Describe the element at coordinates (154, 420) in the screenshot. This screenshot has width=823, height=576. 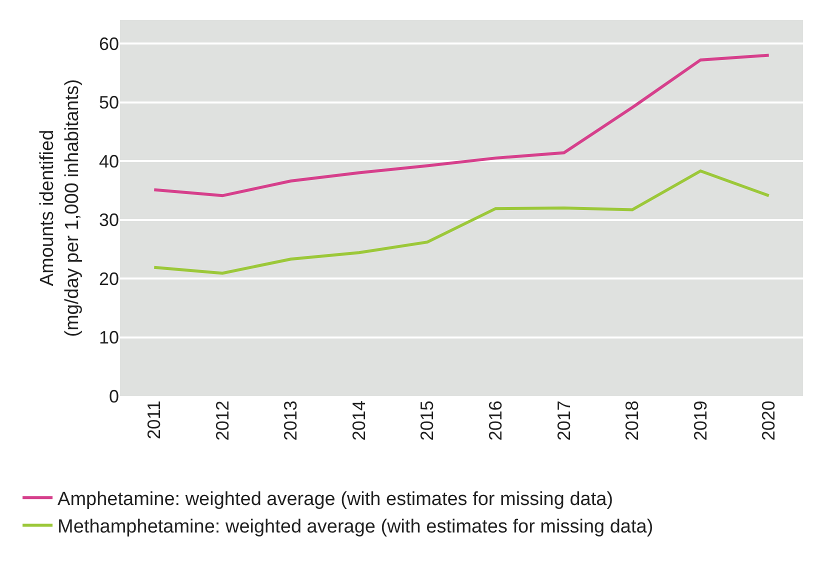
I see `x-tick-label: 2011` at that location.